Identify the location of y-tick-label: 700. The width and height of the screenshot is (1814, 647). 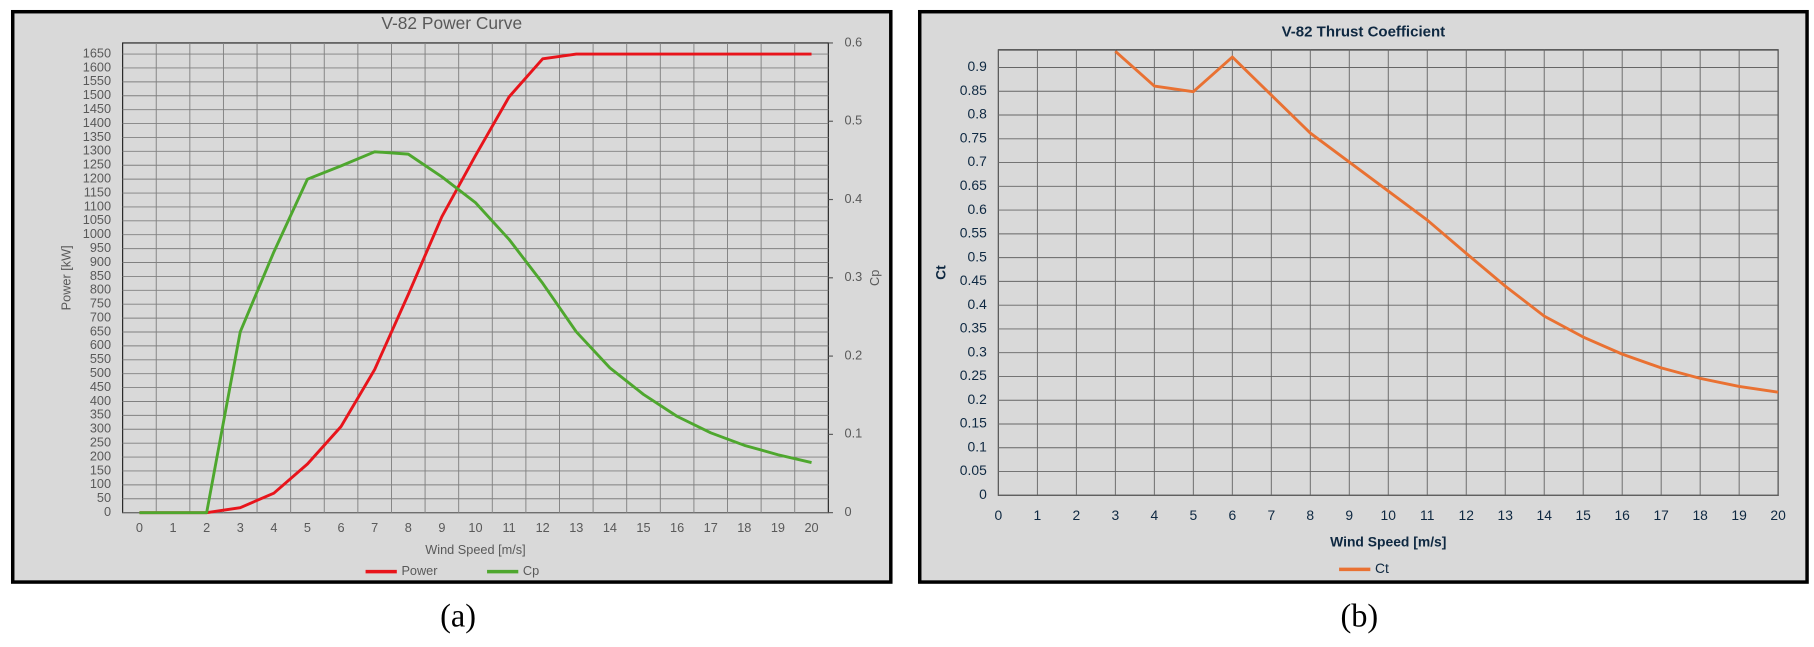
(100, 316).